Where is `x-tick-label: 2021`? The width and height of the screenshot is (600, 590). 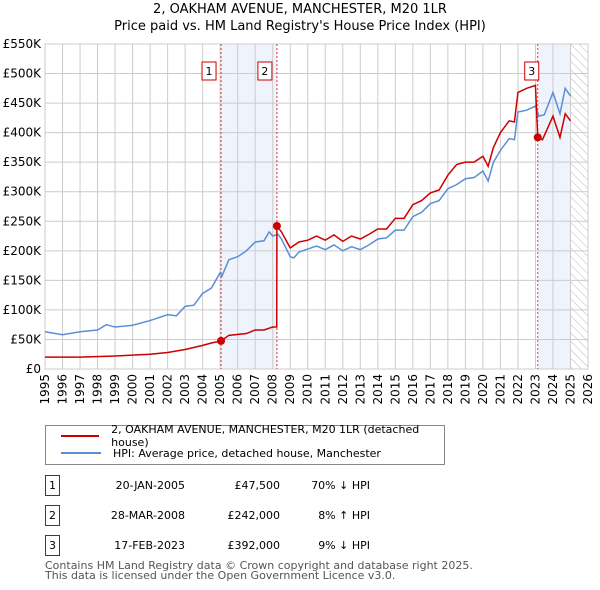
x-tick-label: 2021 is located at coordinates (500, 389).